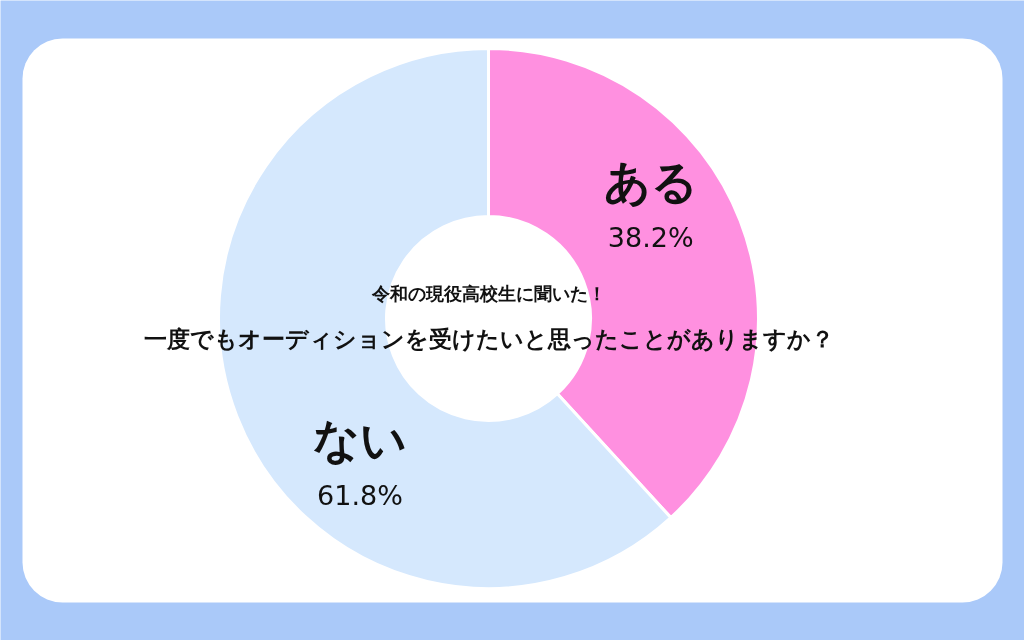 This screenshot has height=640, width=1024. What do you see at coordinates (488, 338) in the screenshot?
I see `text: 一度でもオーディションを受けたいと思ったことがありますか？` at bounding box center [488, 338].